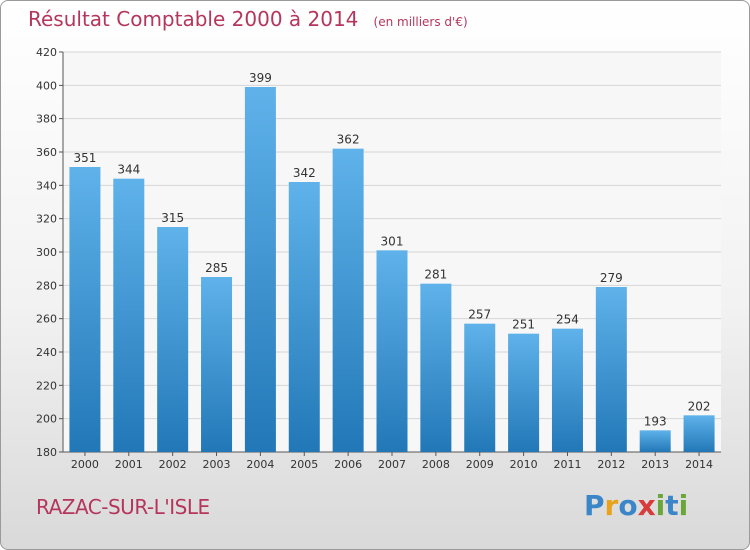  Describe the element at coordinates (46, 219) in the screenshot. I see `y-tick-label: 320` at that location.